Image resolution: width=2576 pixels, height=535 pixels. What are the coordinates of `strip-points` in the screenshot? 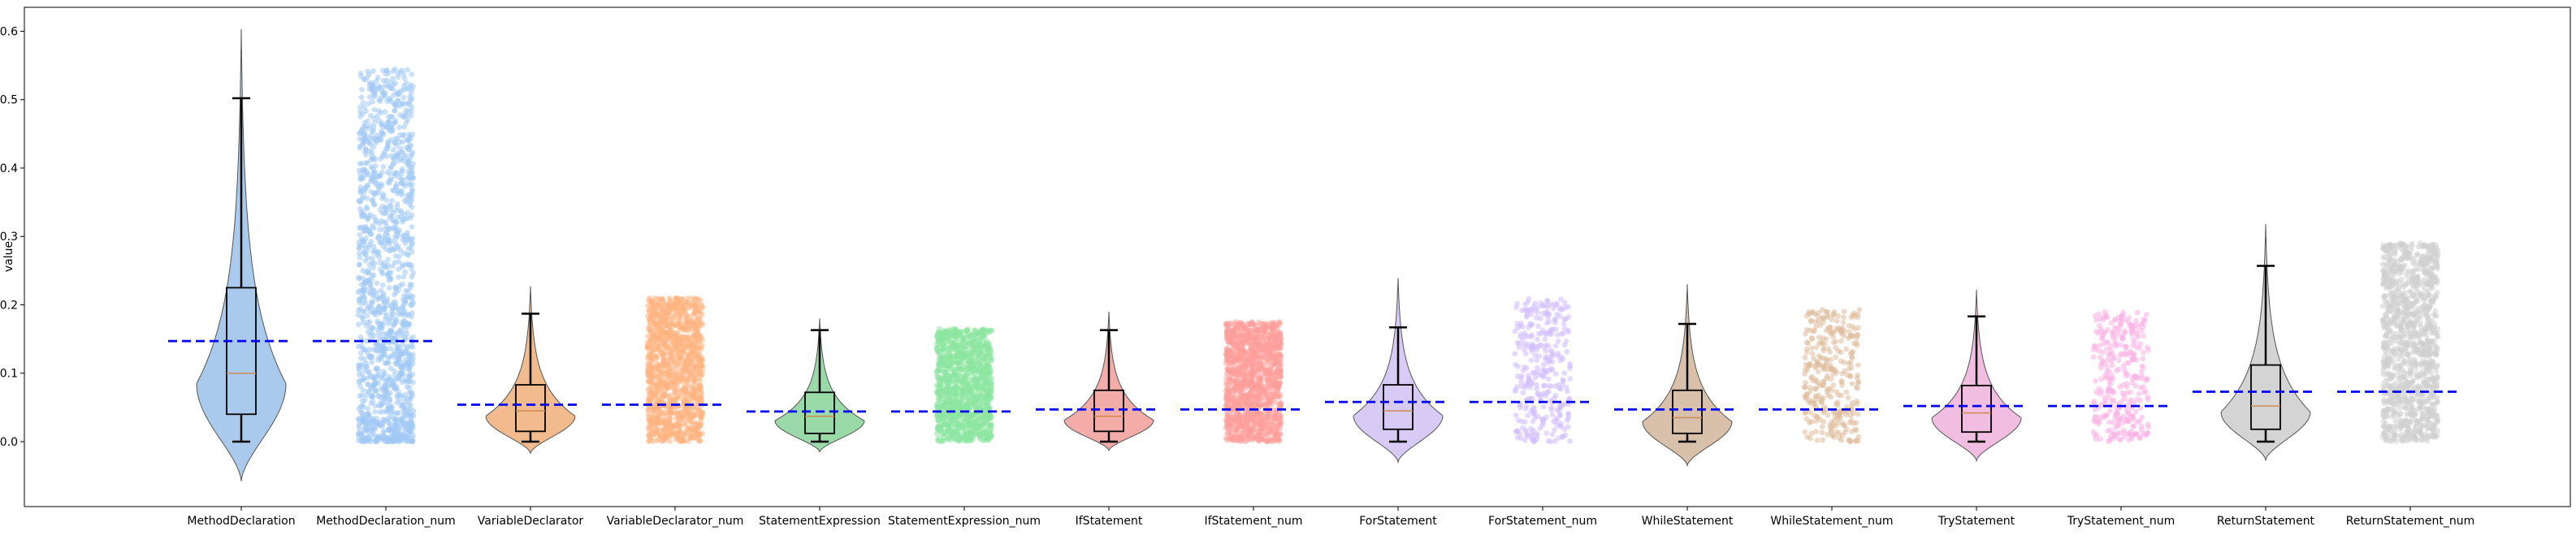 It's located at (964, 385).